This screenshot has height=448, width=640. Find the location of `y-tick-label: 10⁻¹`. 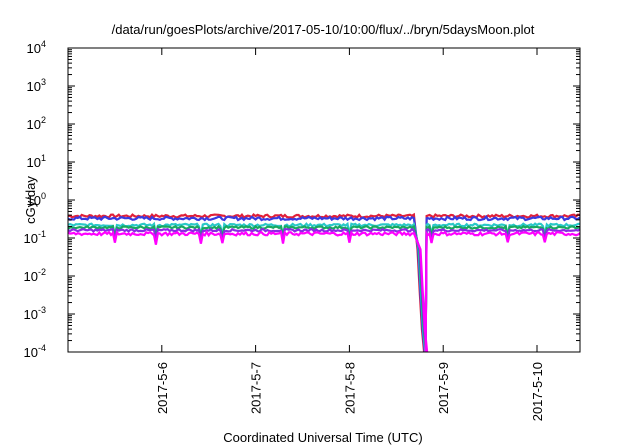

y-tick-label: 10⁻¹ is located at coordinates (35, 237).